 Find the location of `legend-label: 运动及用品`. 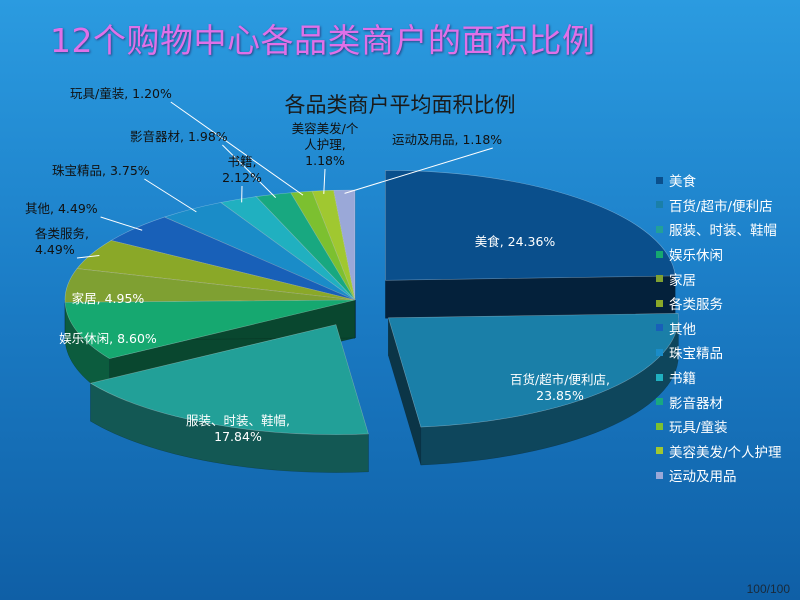

legend-label: 运动及用品 is located at coordinates (703, 477).